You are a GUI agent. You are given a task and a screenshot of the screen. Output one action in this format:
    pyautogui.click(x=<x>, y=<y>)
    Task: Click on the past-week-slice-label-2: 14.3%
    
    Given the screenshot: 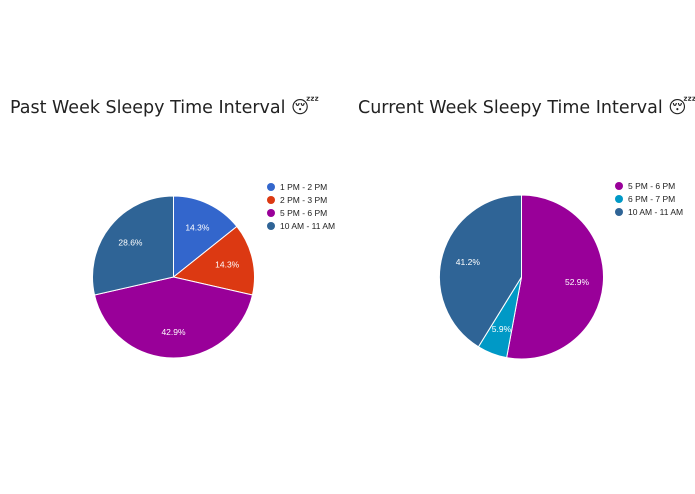 What is the action you would take?
    pyautogui.click(x=227, y=265)
    